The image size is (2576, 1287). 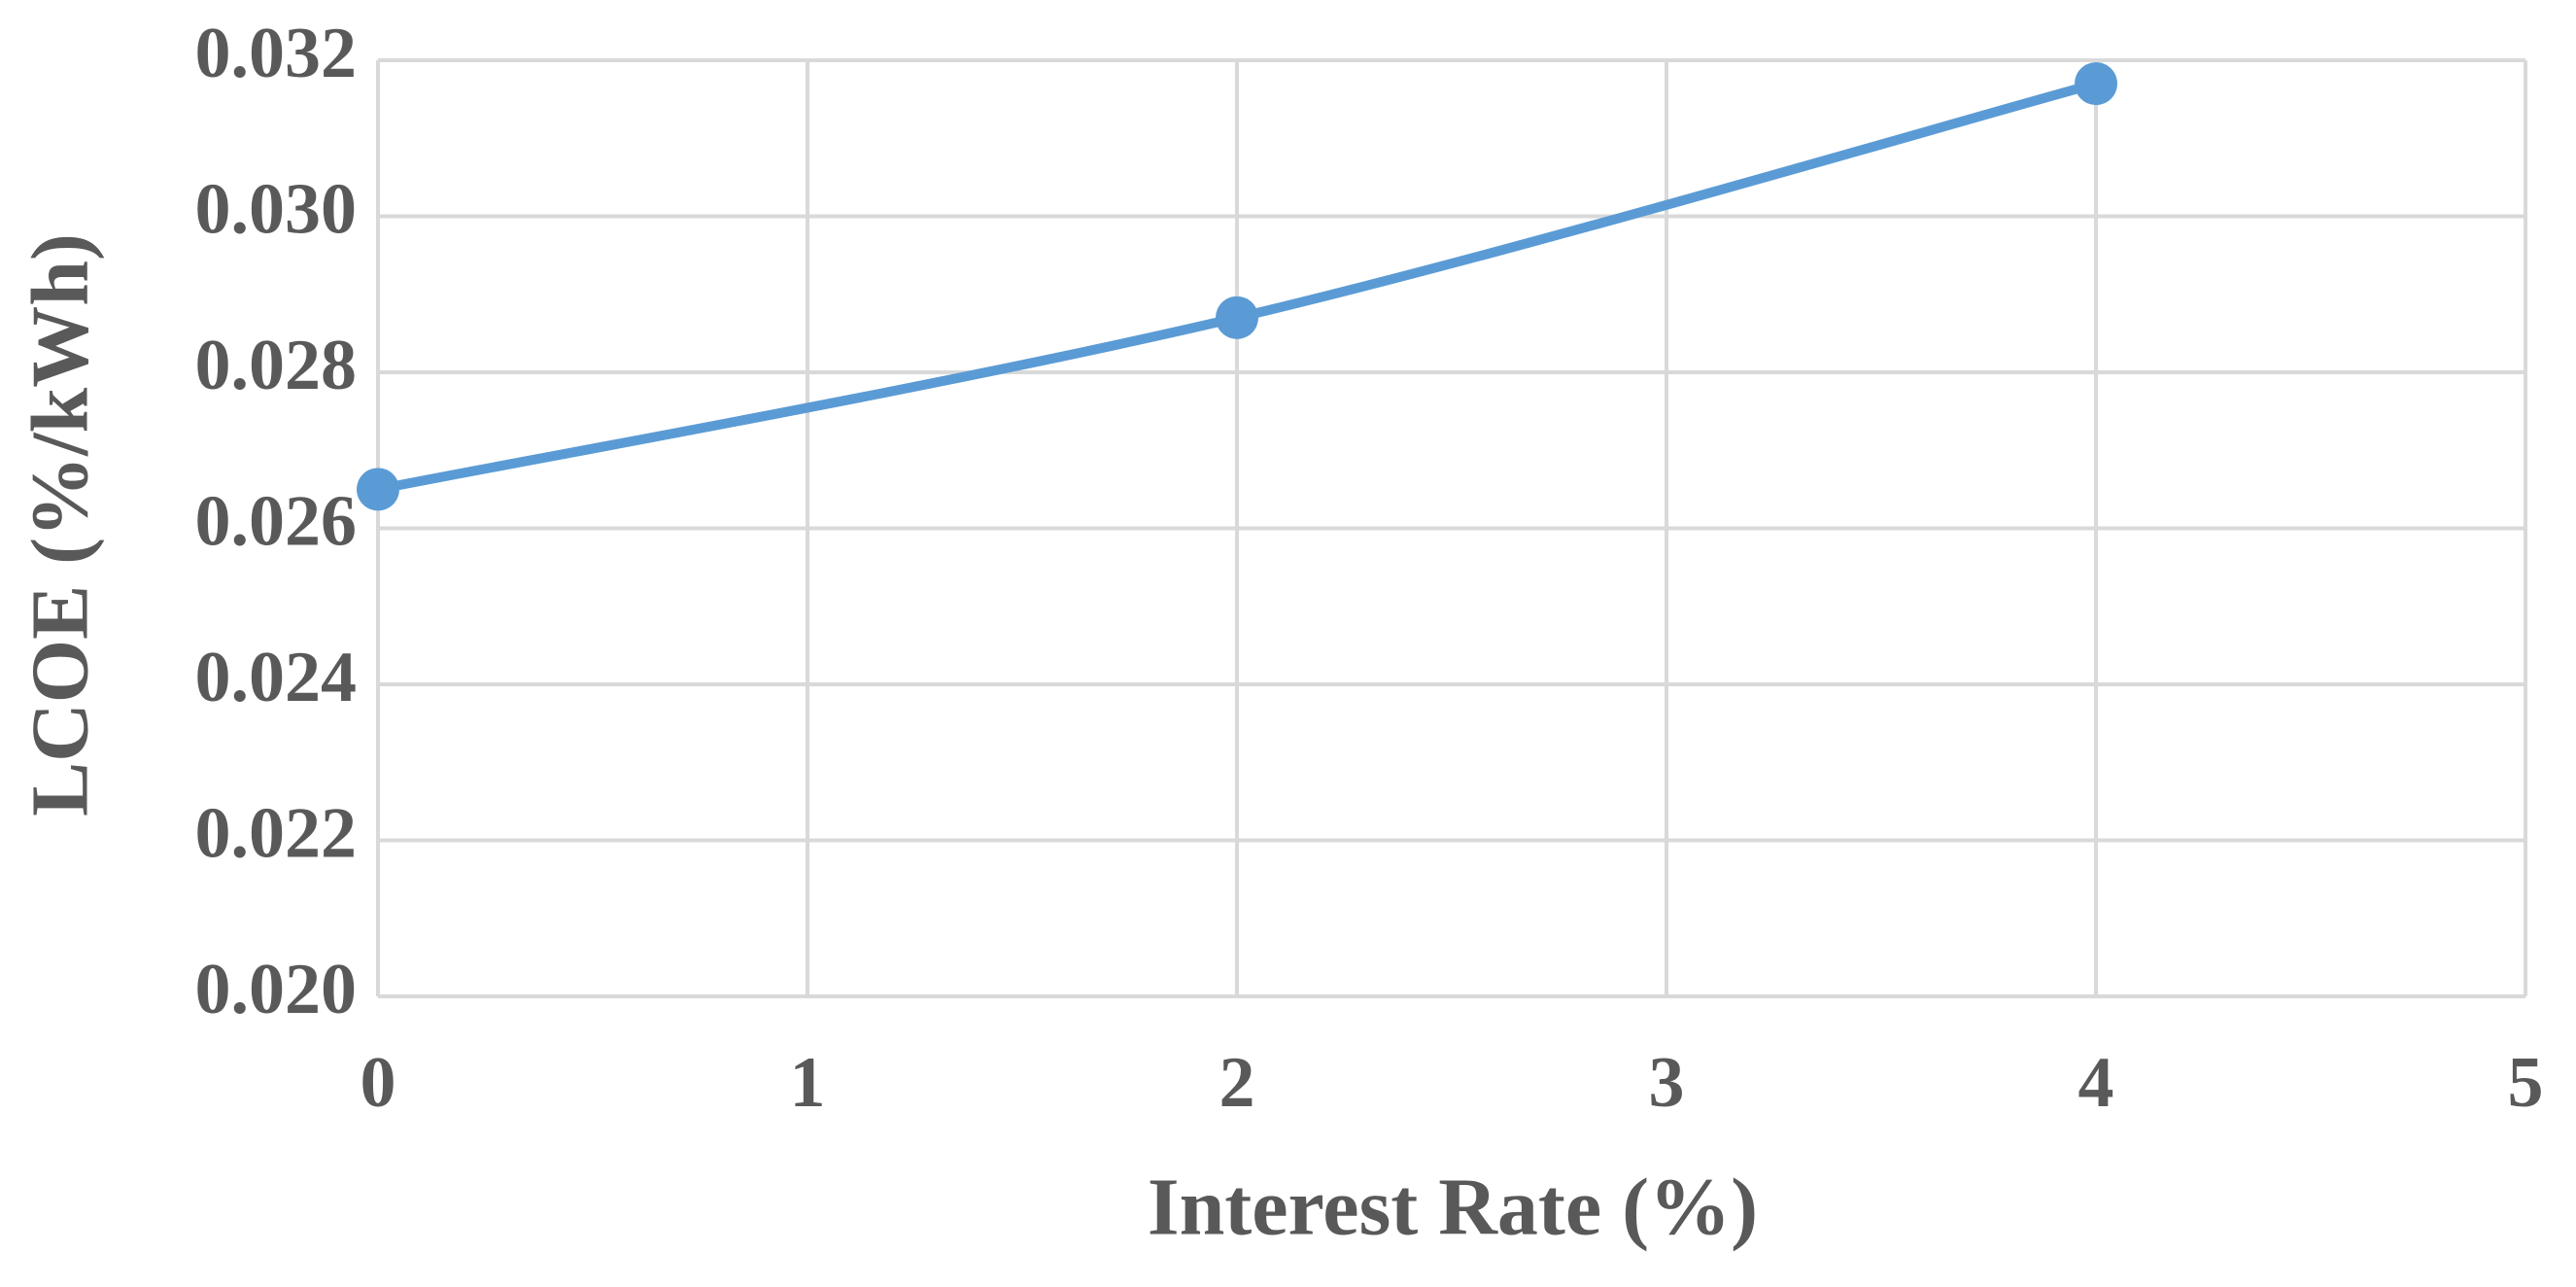 What do you see at coordinates (1667, 1083) in the screenshot?
I see `x-tick-label: 3` at bounding box center [1667, 1083].